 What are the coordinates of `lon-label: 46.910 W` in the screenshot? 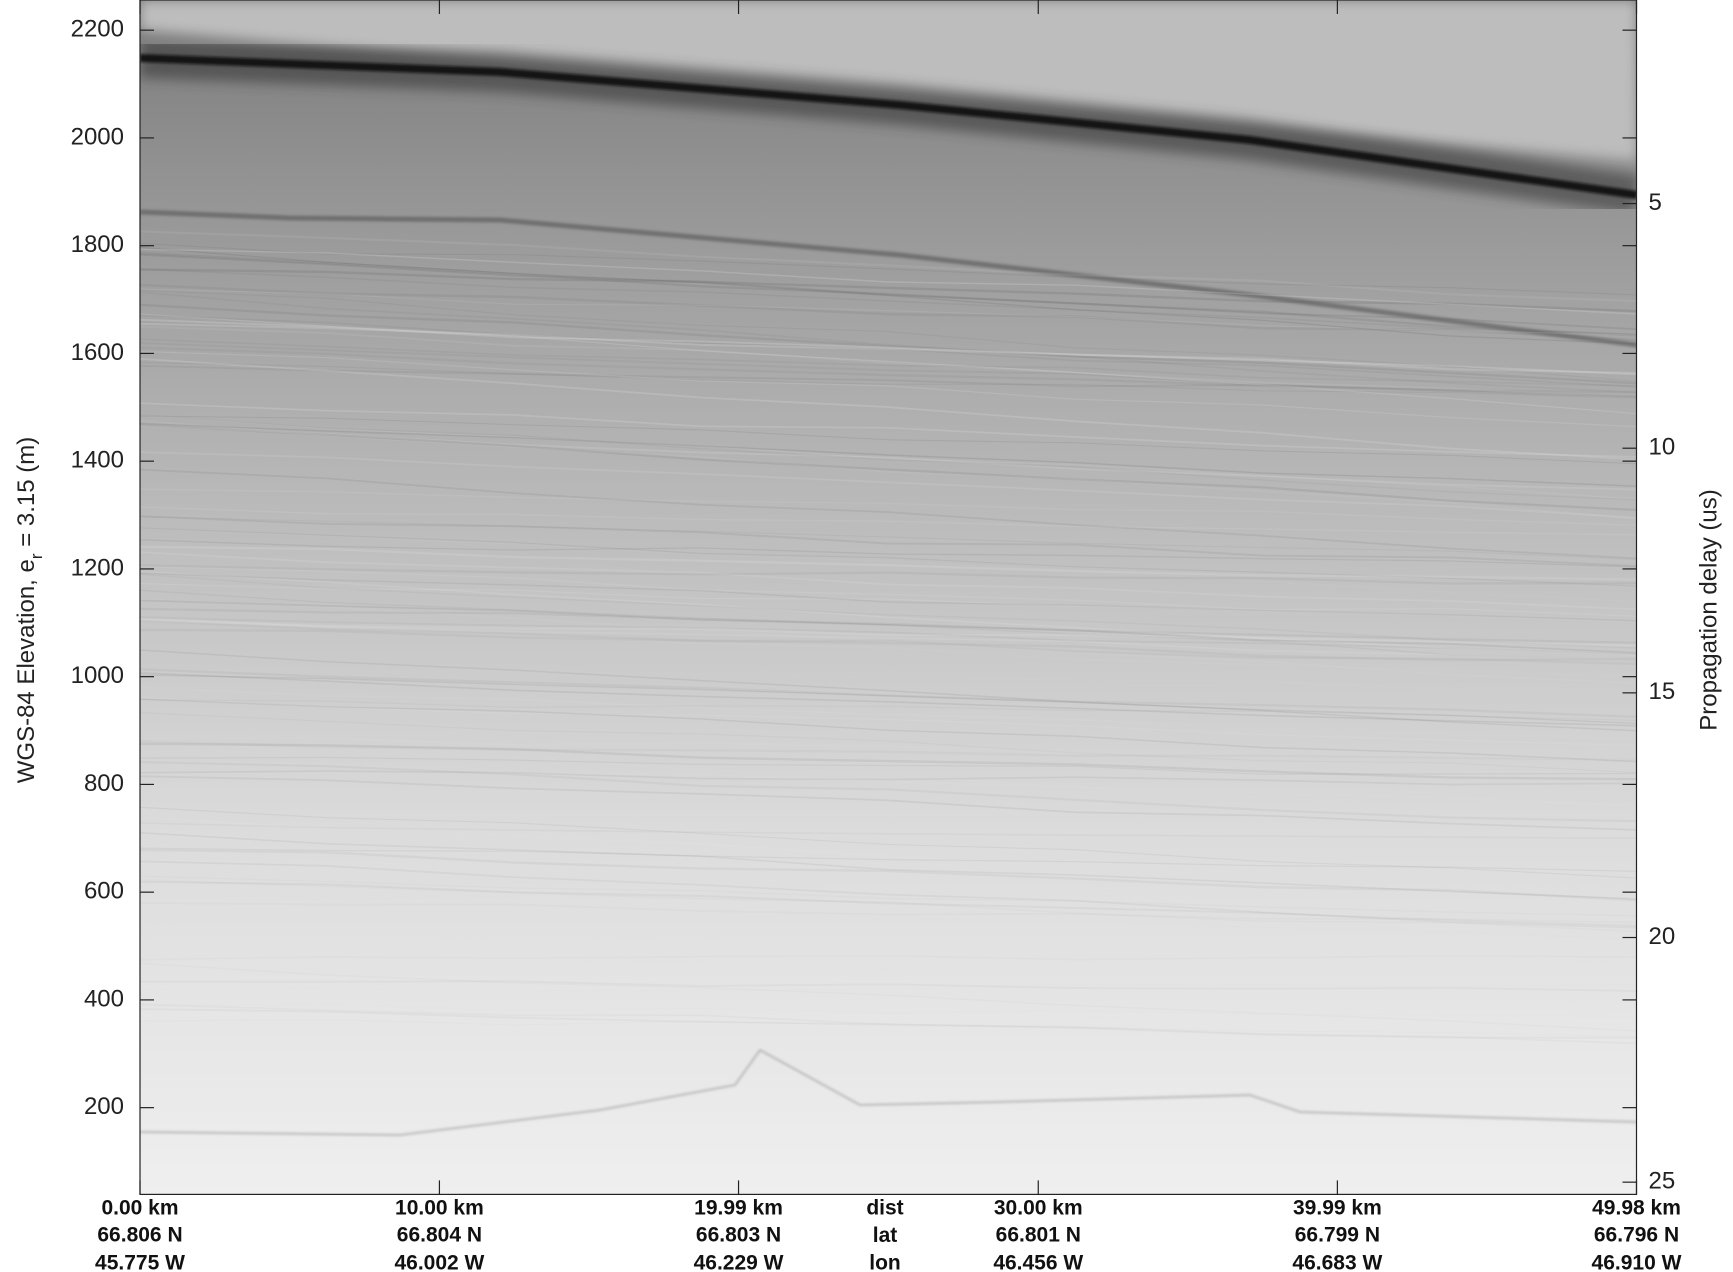 It's located at (1637, 1262).